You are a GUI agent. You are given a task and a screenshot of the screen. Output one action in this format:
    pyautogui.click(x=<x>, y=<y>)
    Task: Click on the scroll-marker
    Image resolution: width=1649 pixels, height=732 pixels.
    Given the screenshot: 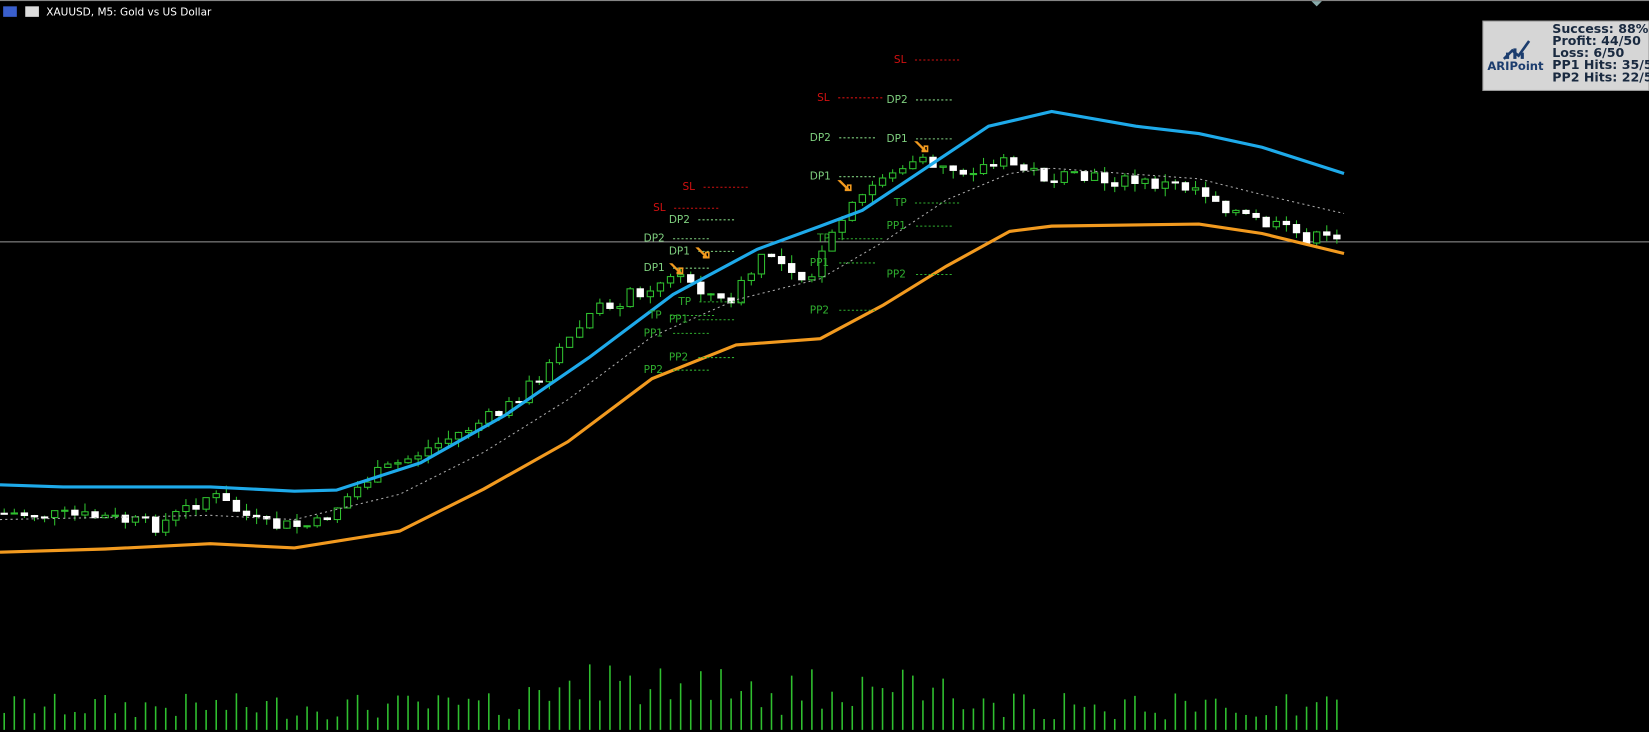 What is the action you would take?
    pyautogui.click(x=1316, y=4)
    